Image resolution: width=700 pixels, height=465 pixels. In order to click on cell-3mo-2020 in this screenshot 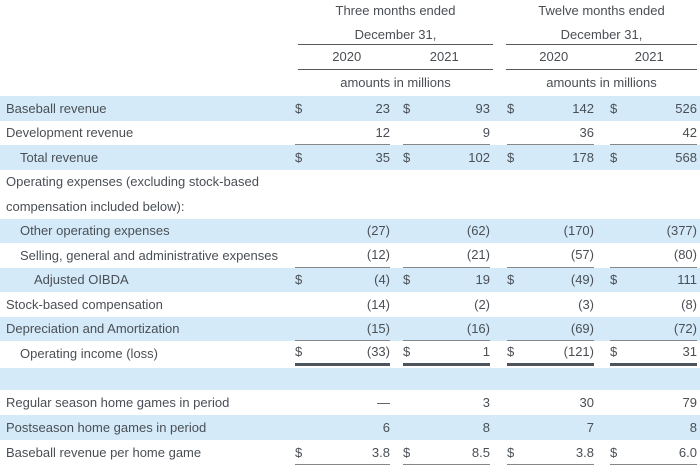, I will do `click(342, 182)`.